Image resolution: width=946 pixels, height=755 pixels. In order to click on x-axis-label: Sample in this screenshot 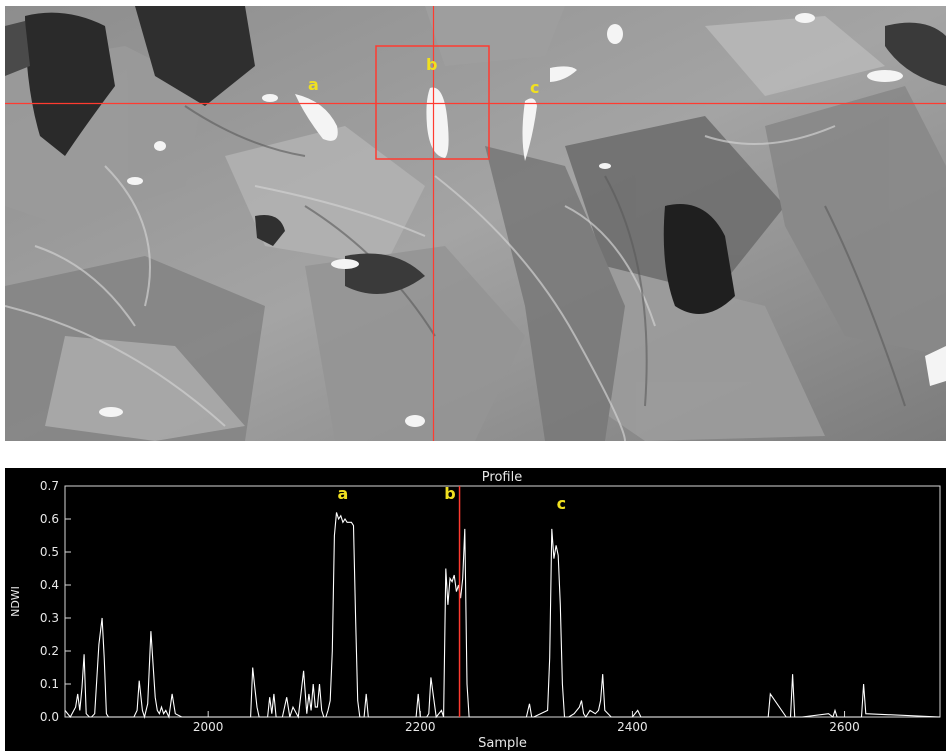, I will do `click(502, 743)`.